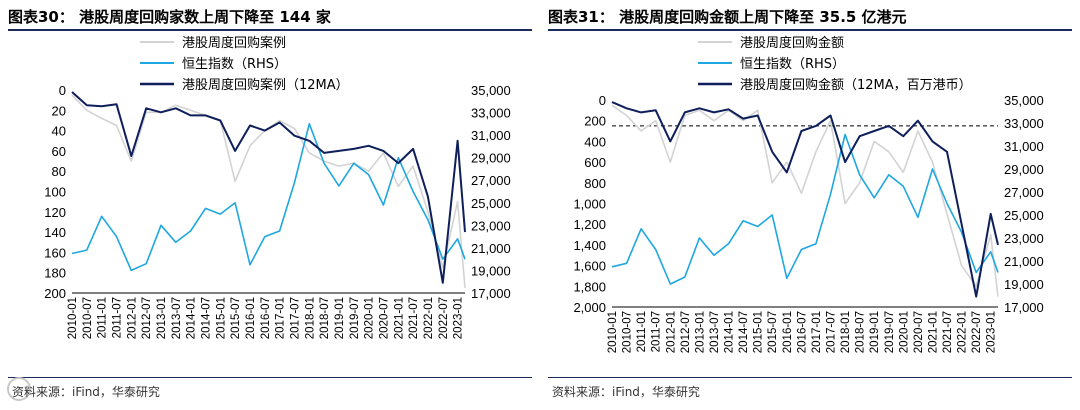 The image size is (1080, 410). I want to click on y-left-tick-label: 400, so click(595, 141).